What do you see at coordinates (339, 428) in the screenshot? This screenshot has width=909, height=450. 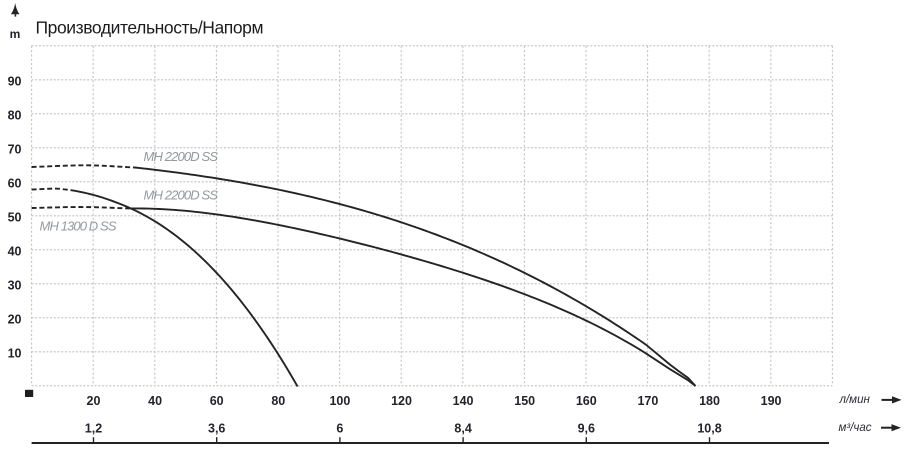 I see `svg-text: 6` at bounding box center [339, 428].